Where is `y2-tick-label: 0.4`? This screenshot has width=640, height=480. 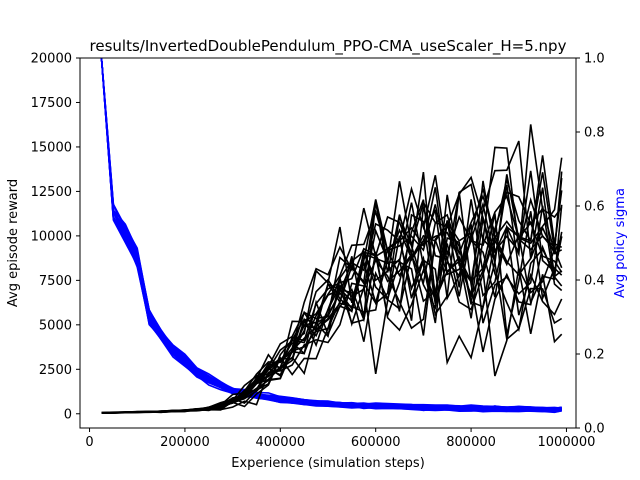
y2-tick-label: 0.4 is located at coordinates (594, 281).